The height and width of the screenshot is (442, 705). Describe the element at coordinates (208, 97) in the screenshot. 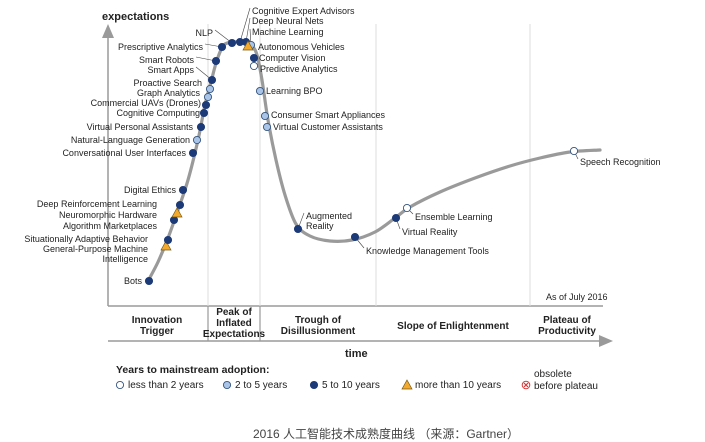

I see `marker-graph-analytics` at that location.